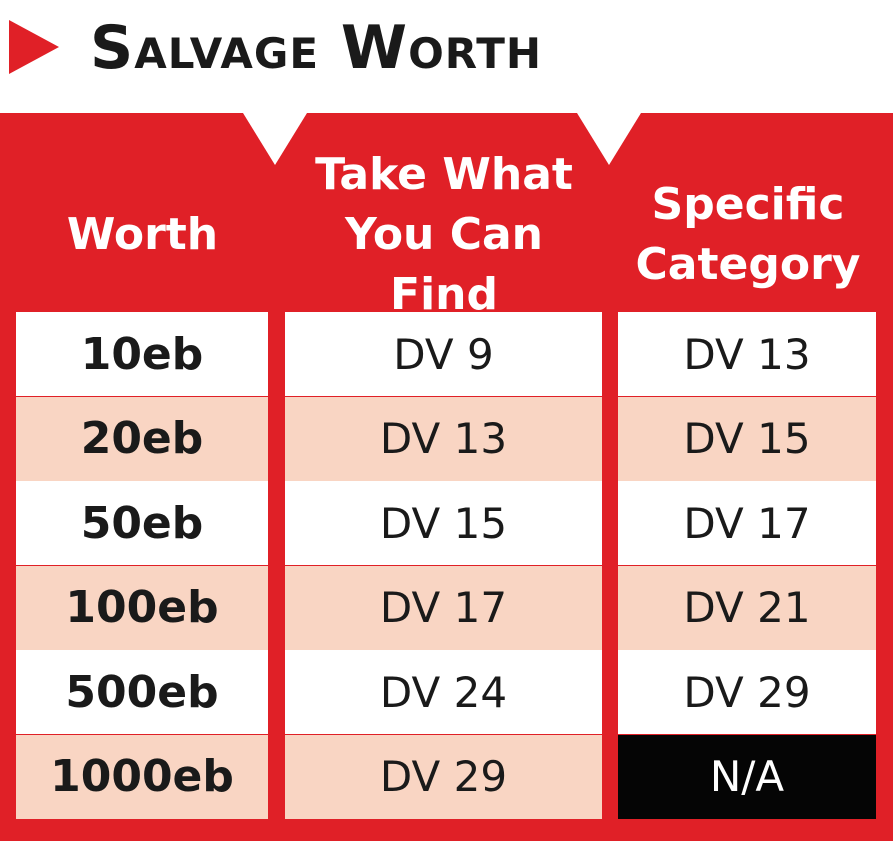  I want to click on cell-worth: 50eb, so click(142, 523).